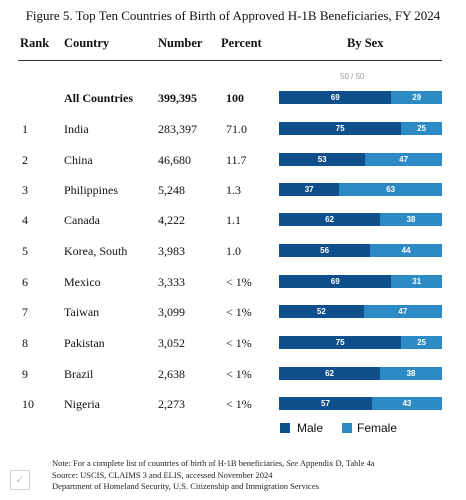 This screenshot has height=500, width=466. I want to click on row-percent: 100, so click(235, 98).